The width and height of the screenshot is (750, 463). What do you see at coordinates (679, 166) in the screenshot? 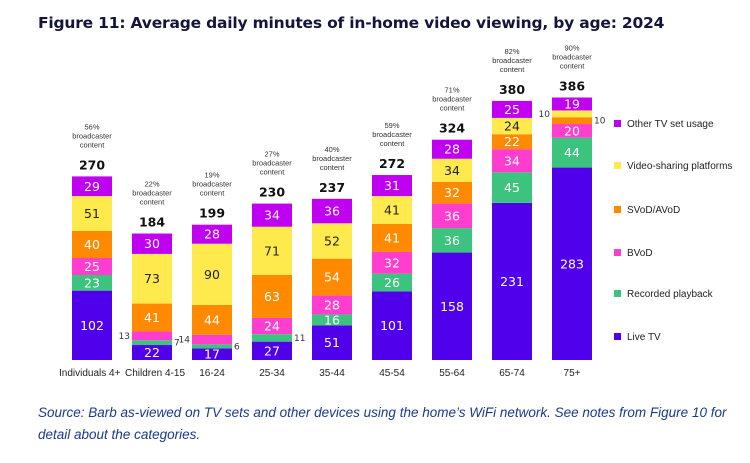
I see `legend-label: Video-sharing platforms` at bounding box center [679, 166].